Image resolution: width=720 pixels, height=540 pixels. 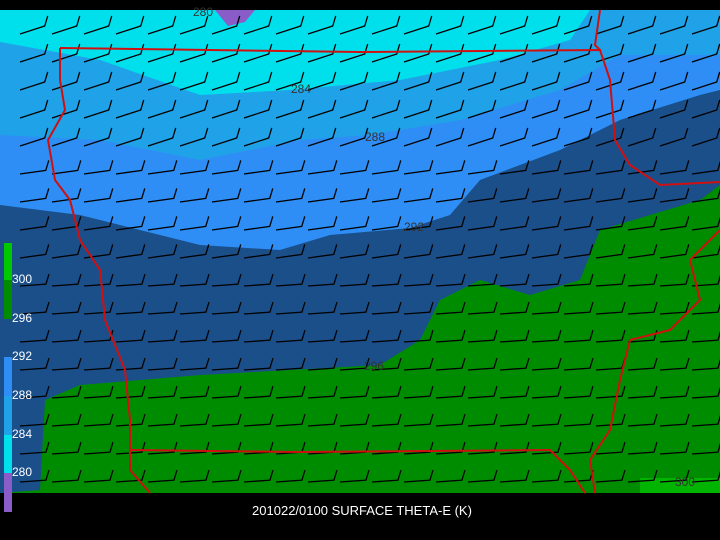 I want to click on colorbar-label: 280, so click(x=22, y=472).